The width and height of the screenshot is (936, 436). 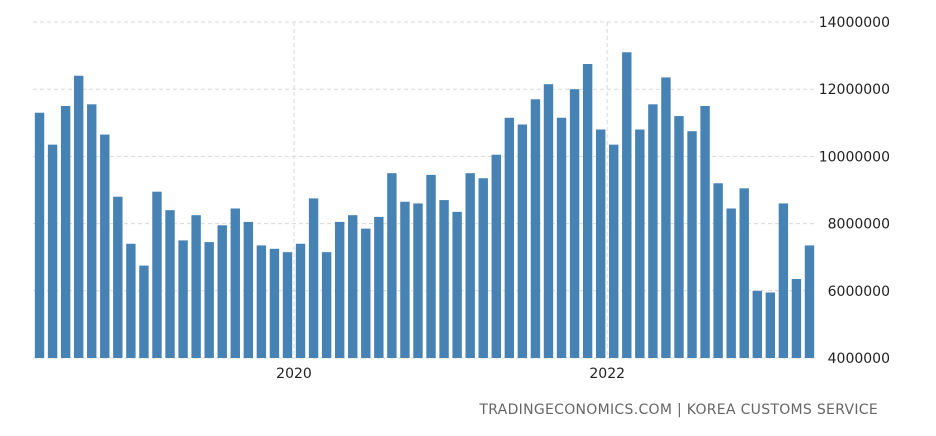 What do you see at coordinates (854, 90) in the screenshot?
I see `y-tick-label: 12000000` at bounding box center [854, 90].